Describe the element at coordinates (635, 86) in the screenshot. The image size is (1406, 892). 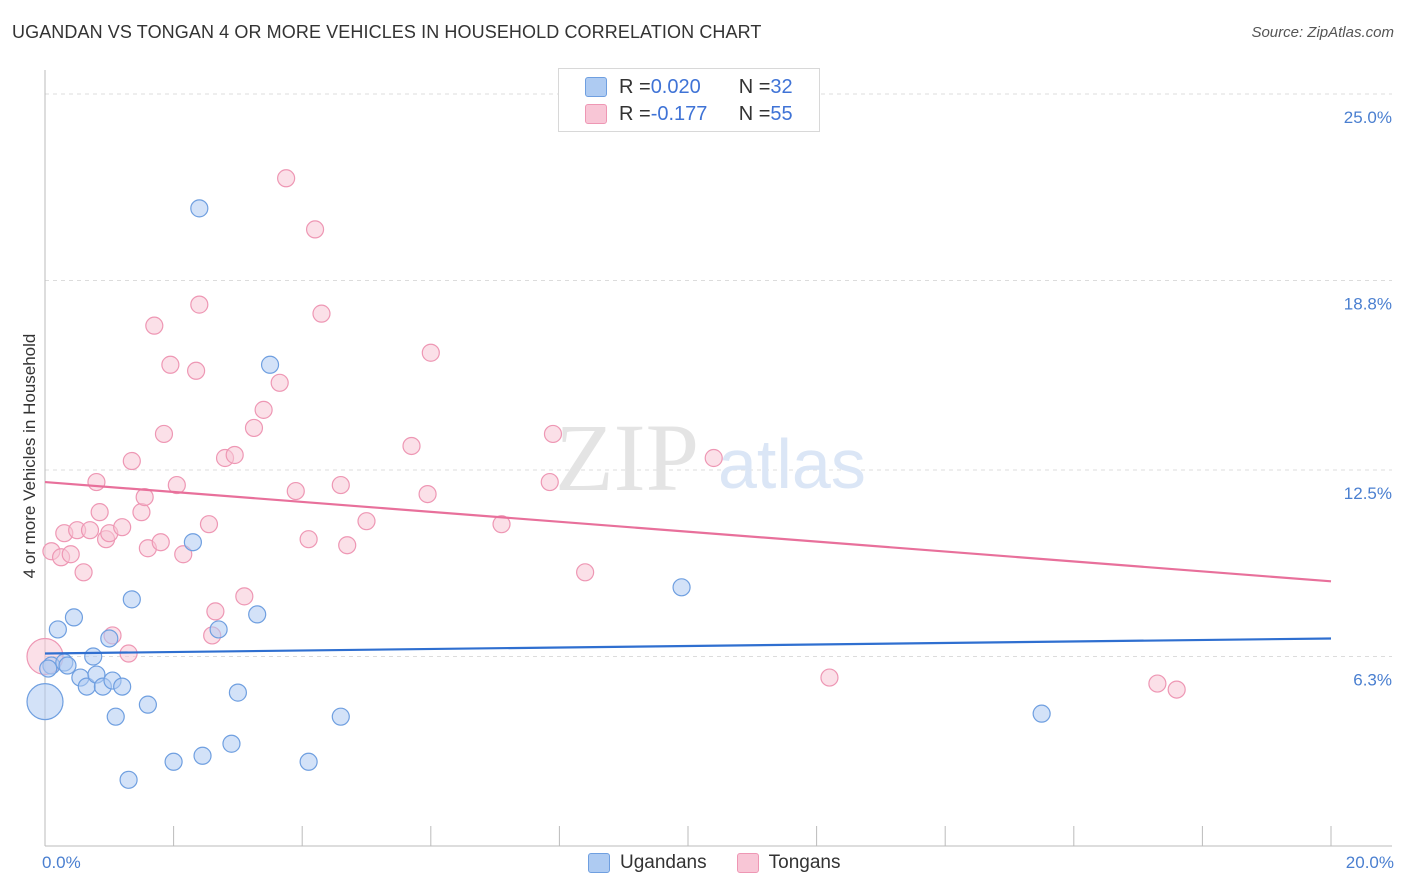
I see `ugandans-r-label: R =` at that location.